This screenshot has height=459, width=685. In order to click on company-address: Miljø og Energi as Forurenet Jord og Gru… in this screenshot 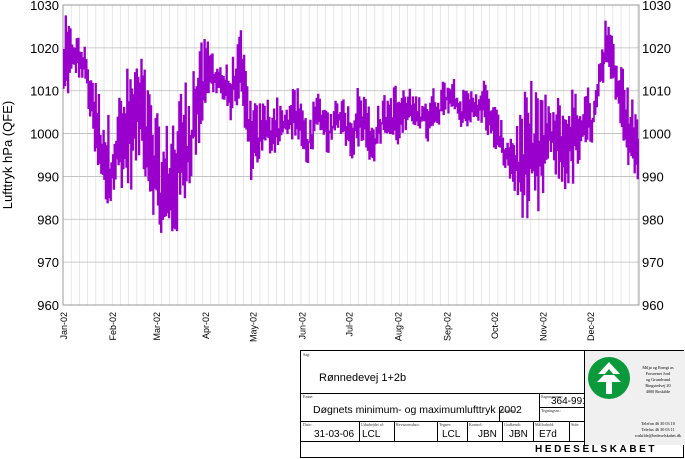, I will do `click(658, 380)`.